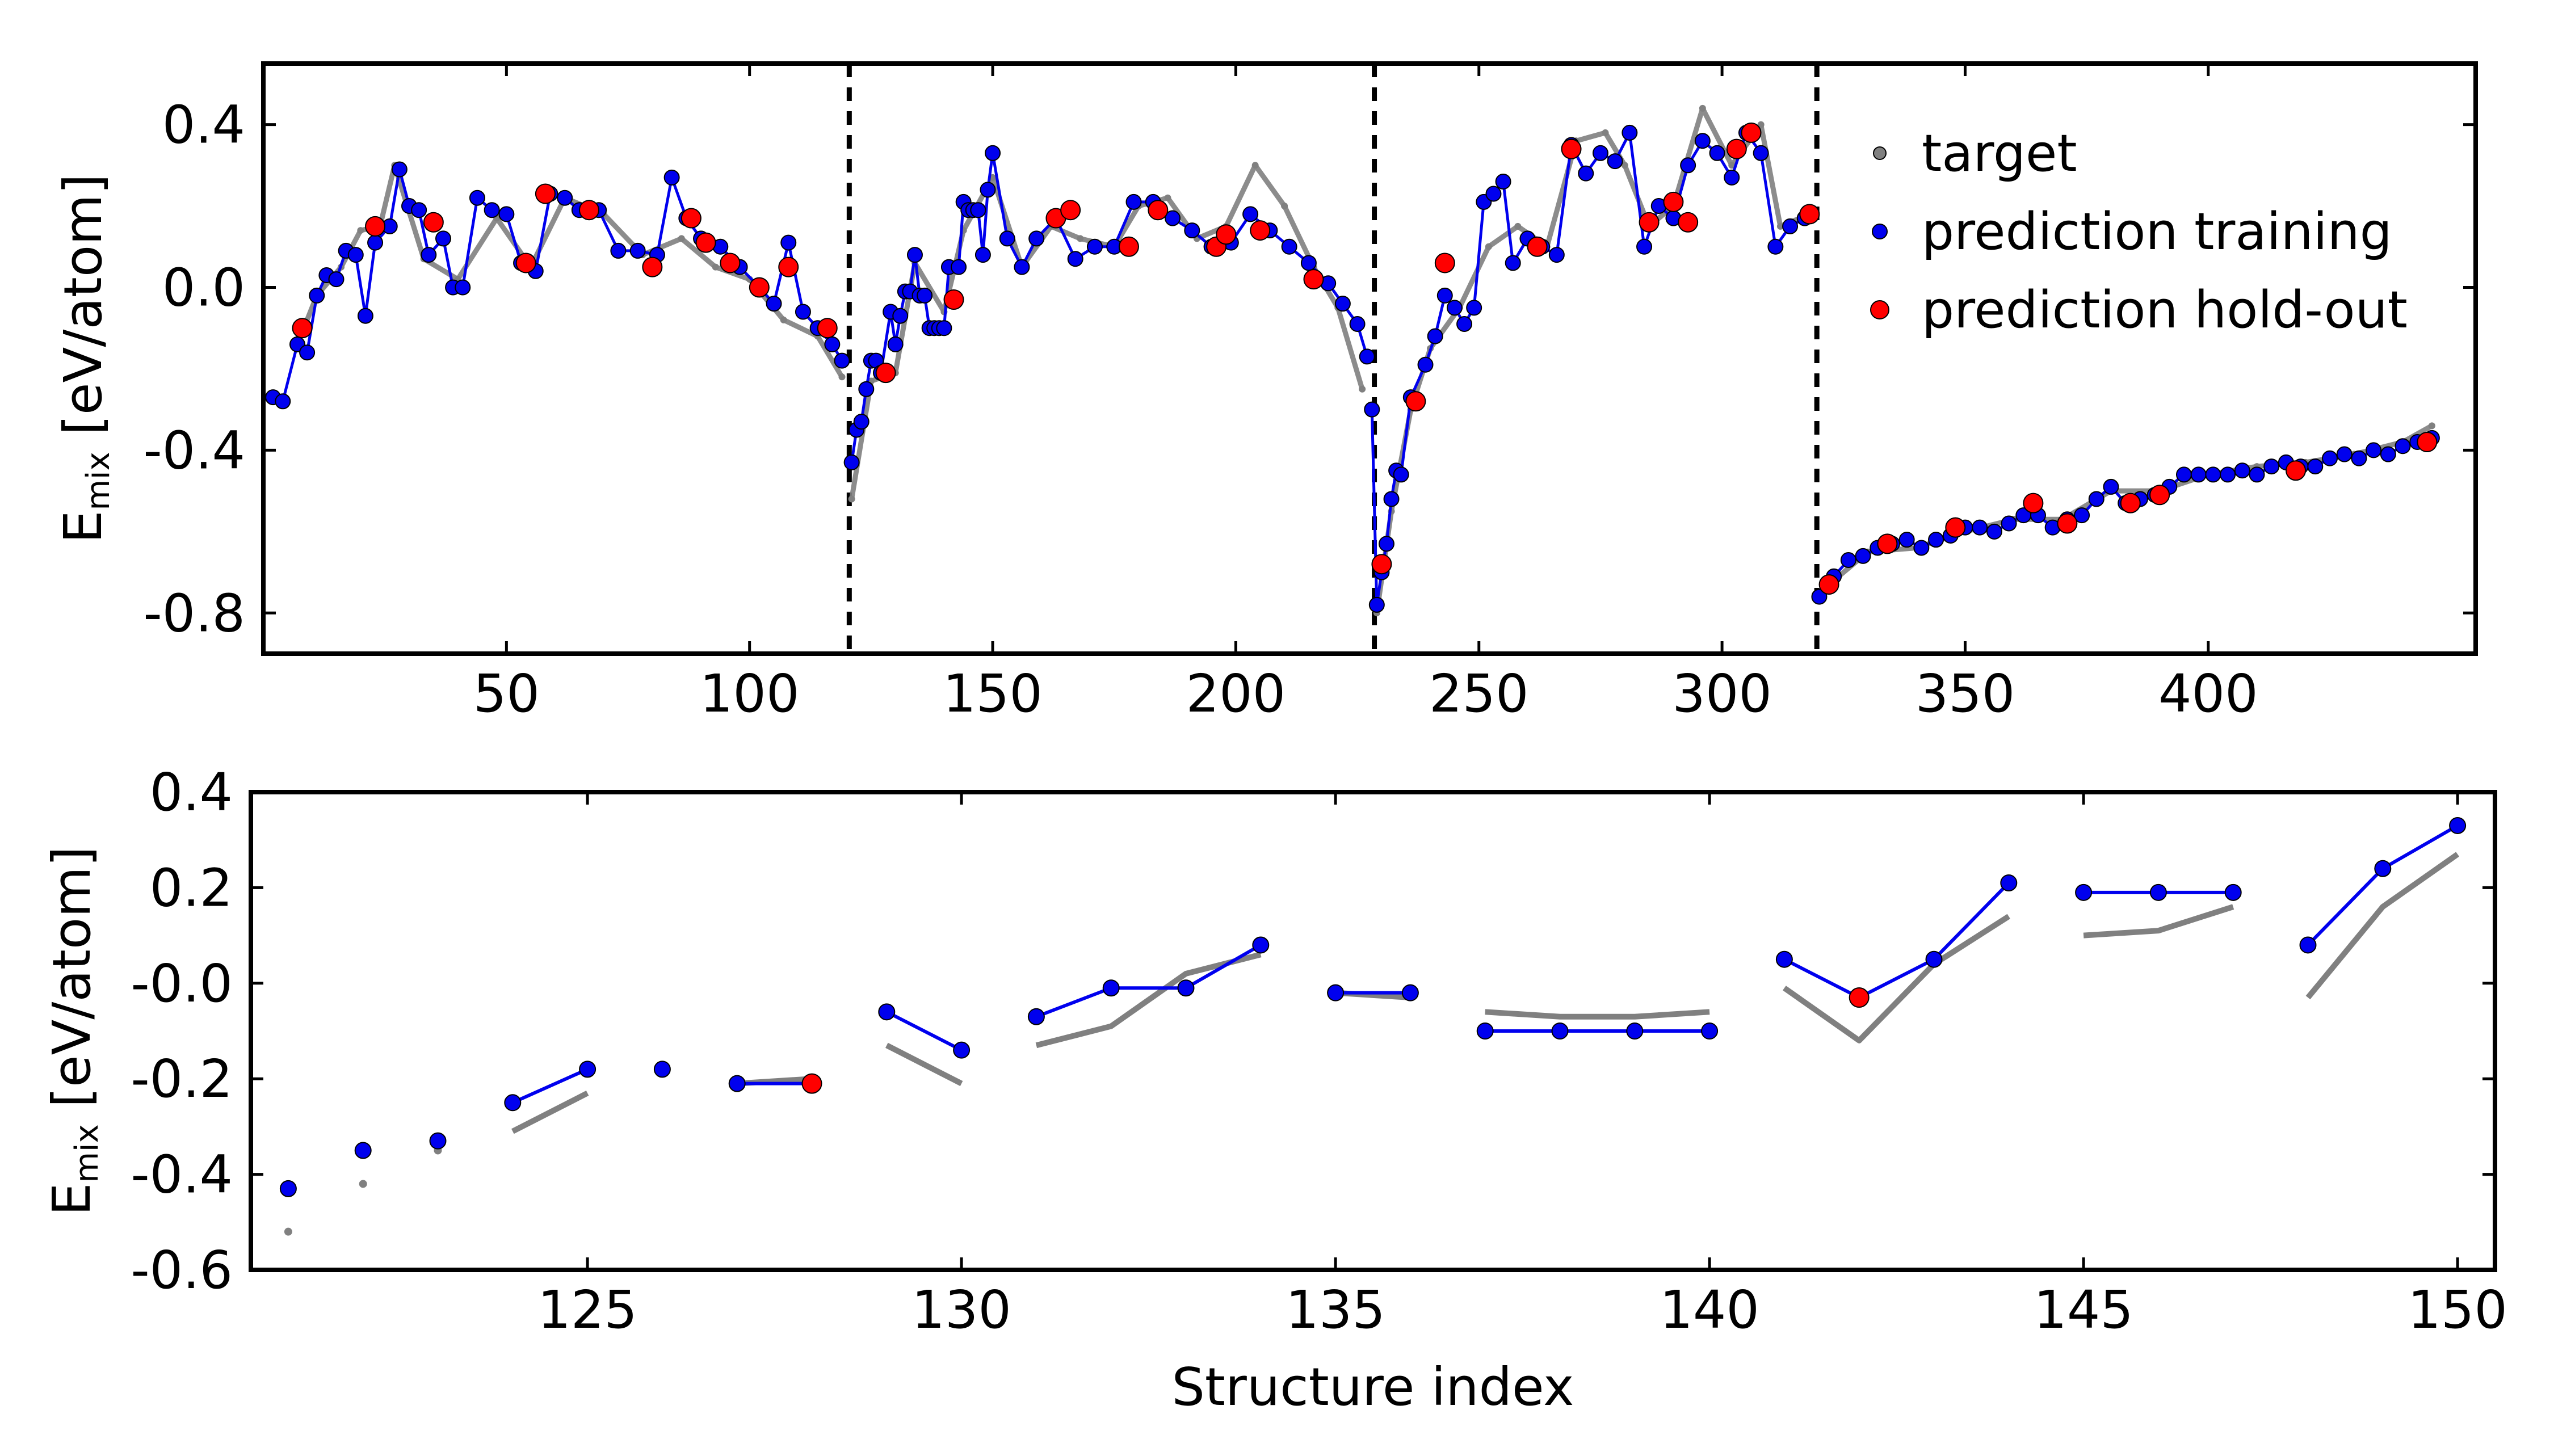 This screenshot has width=2554, height=1456. I want to click on x-tick-label: 400, so click(2208, 694).